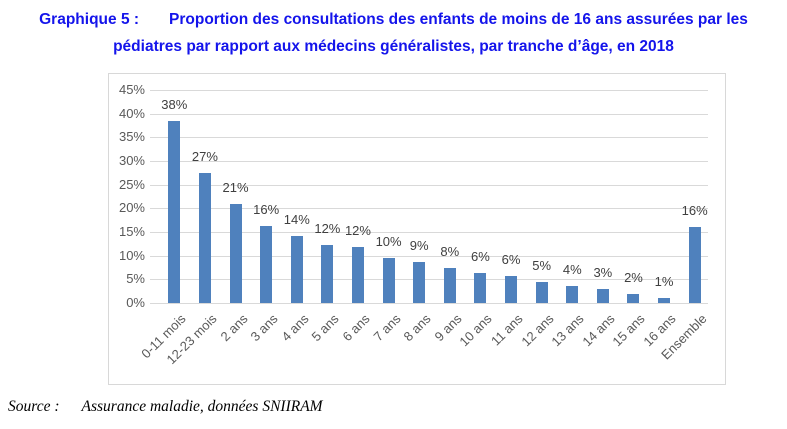 The image size is (787, 429). I want to click on bar-value-label: 1%, so click(664, 281).